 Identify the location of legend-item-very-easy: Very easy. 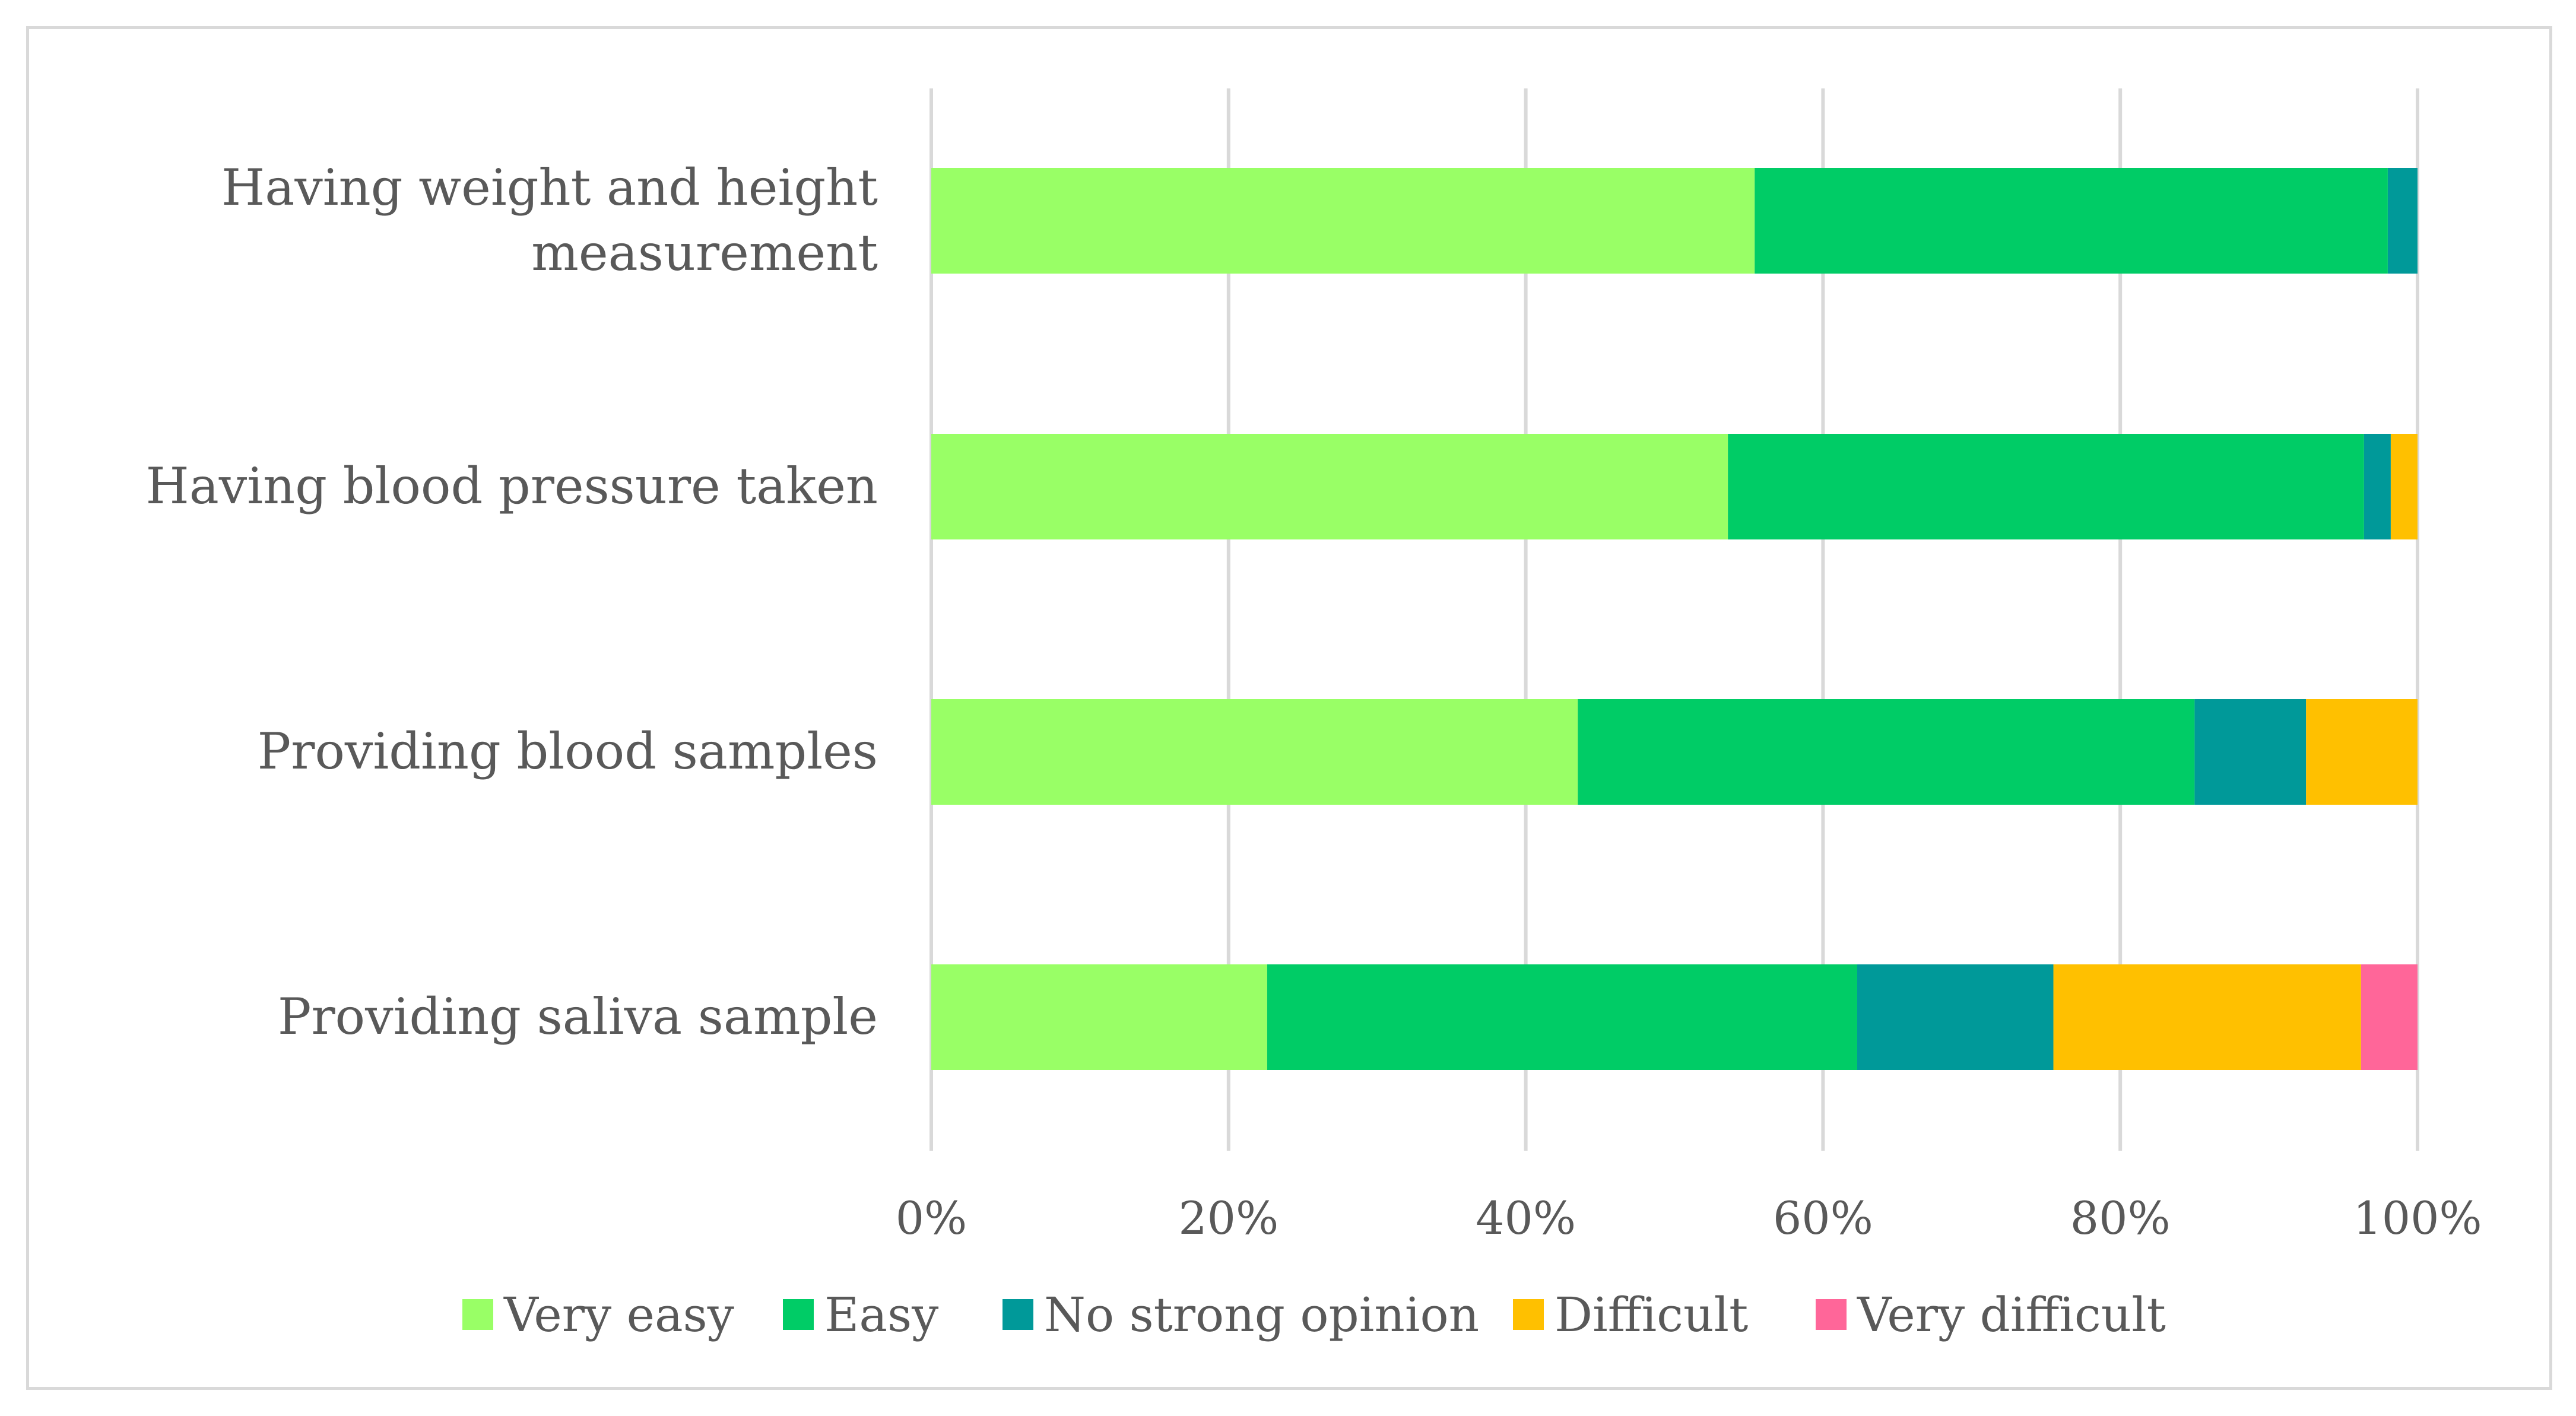
(598, 1315).